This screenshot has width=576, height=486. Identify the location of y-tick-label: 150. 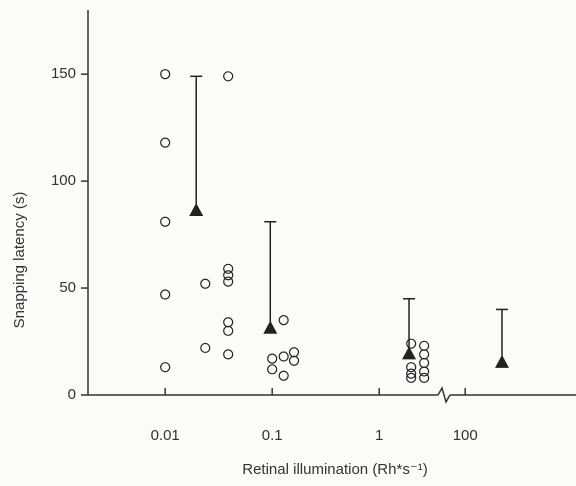
(63, 73).